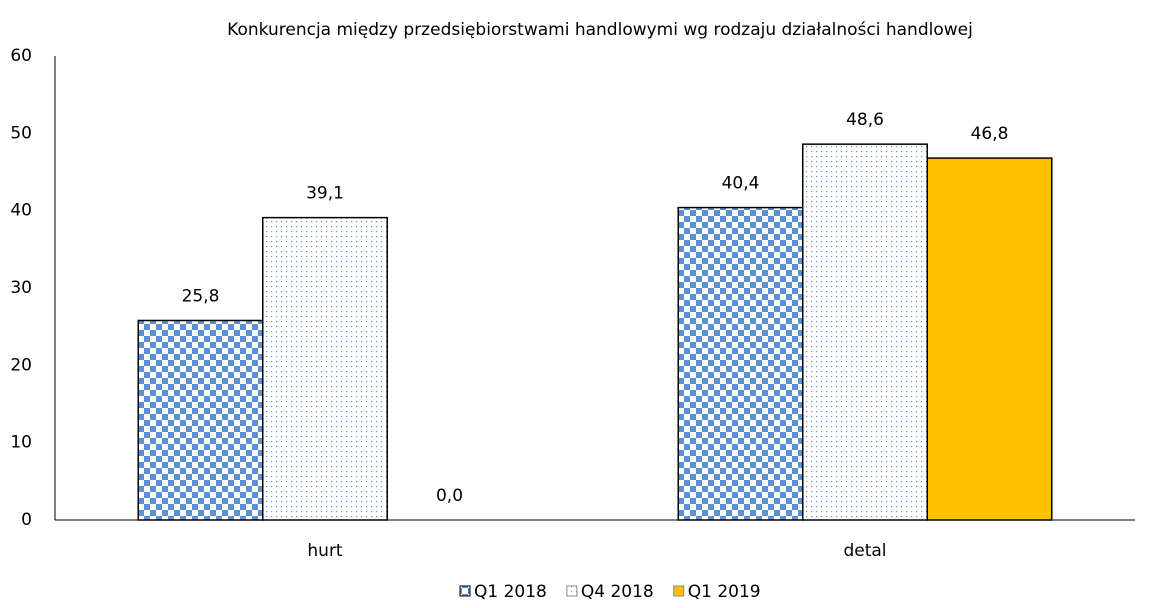 This screenshot has height=608, width=1163. I want to click on y-tick-label: 60, so click(21, 56).